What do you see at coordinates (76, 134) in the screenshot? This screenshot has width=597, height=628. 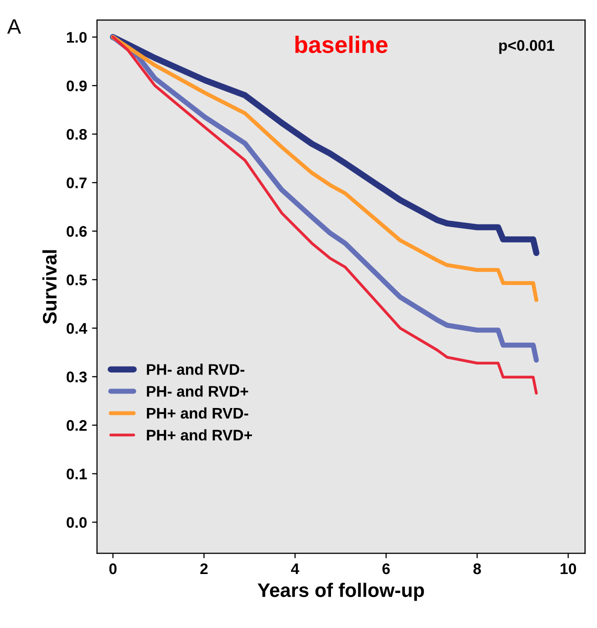 I see `y-tick-label: 0.8` at bounding box center [76, 134].